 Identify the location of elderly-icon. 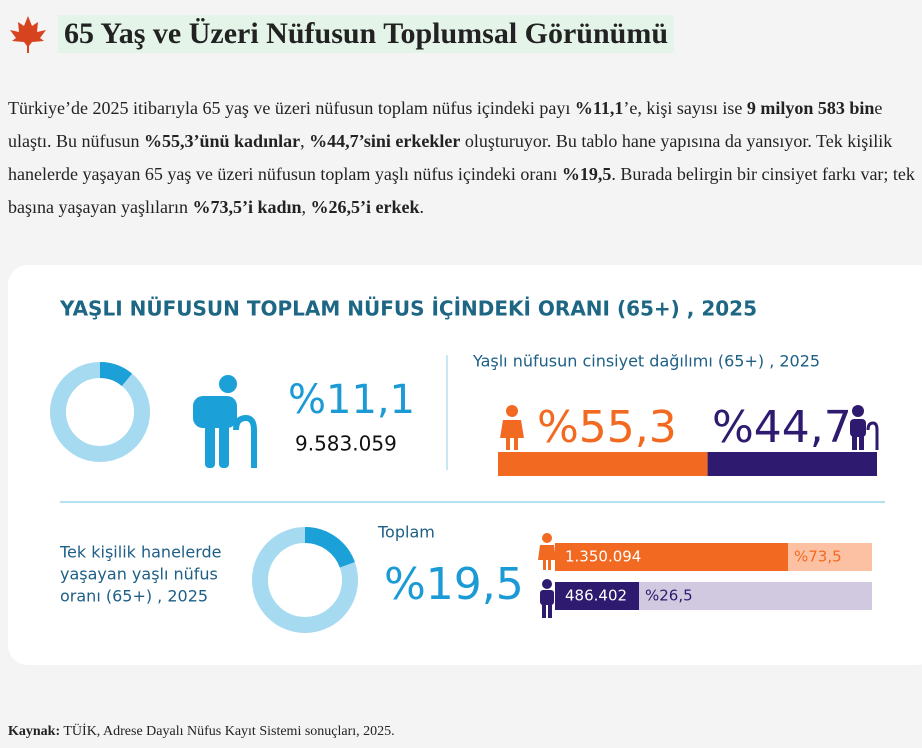
(225, 421).